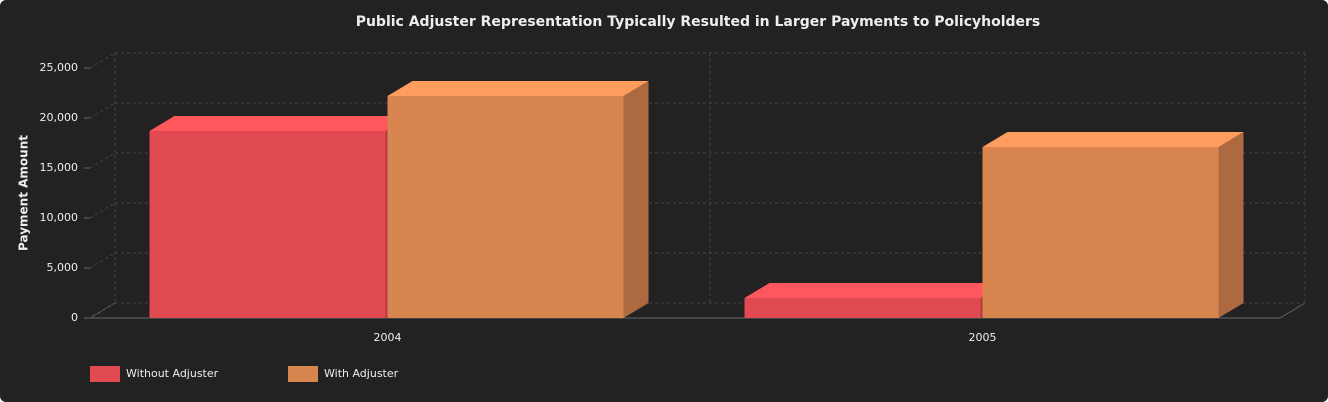 The image size is (1328, 402). What do you see at coordinates (59, 217) in the screenshot?
I see `y-tick-label: 10,000` at bounding box center [59, 217].